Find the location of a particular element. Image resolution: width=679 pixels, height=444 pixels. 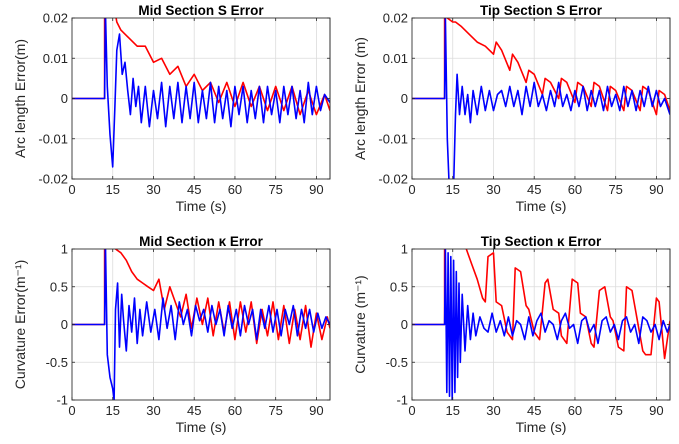

chart-title: Mid Section κ Error is located at coordinates (201, 241).